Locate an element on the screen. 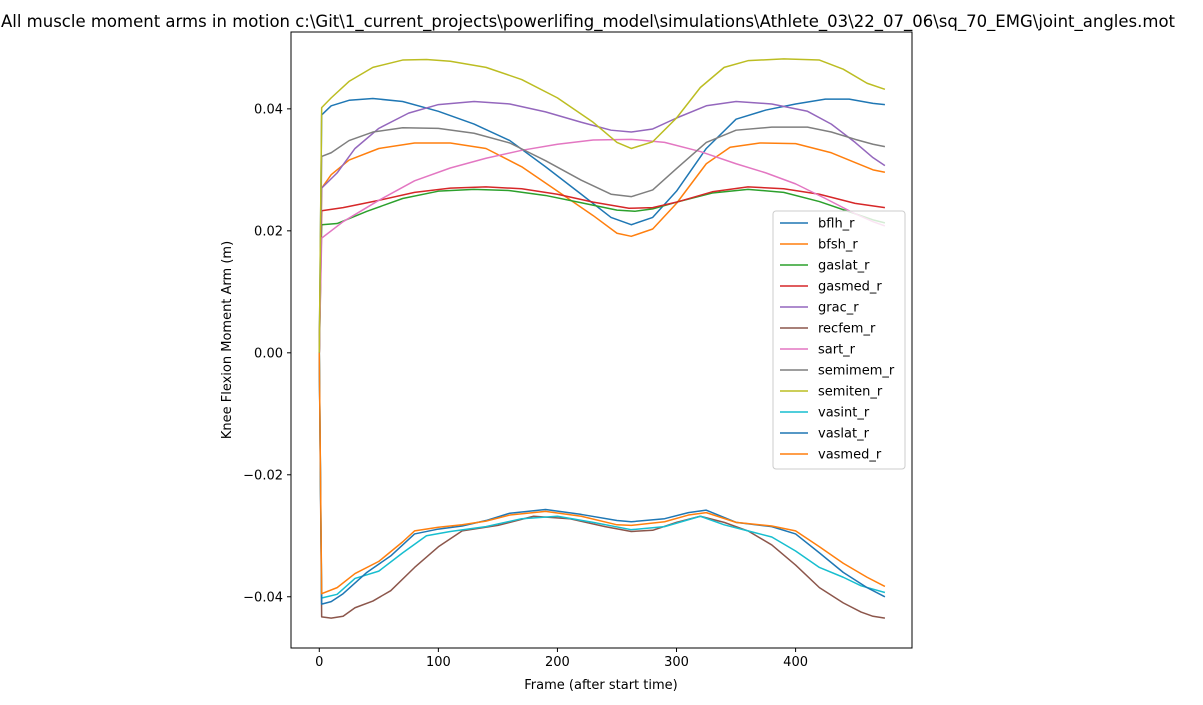  legend-label-bfsh_r: bfsh_r is located at coordinates (838, 245).